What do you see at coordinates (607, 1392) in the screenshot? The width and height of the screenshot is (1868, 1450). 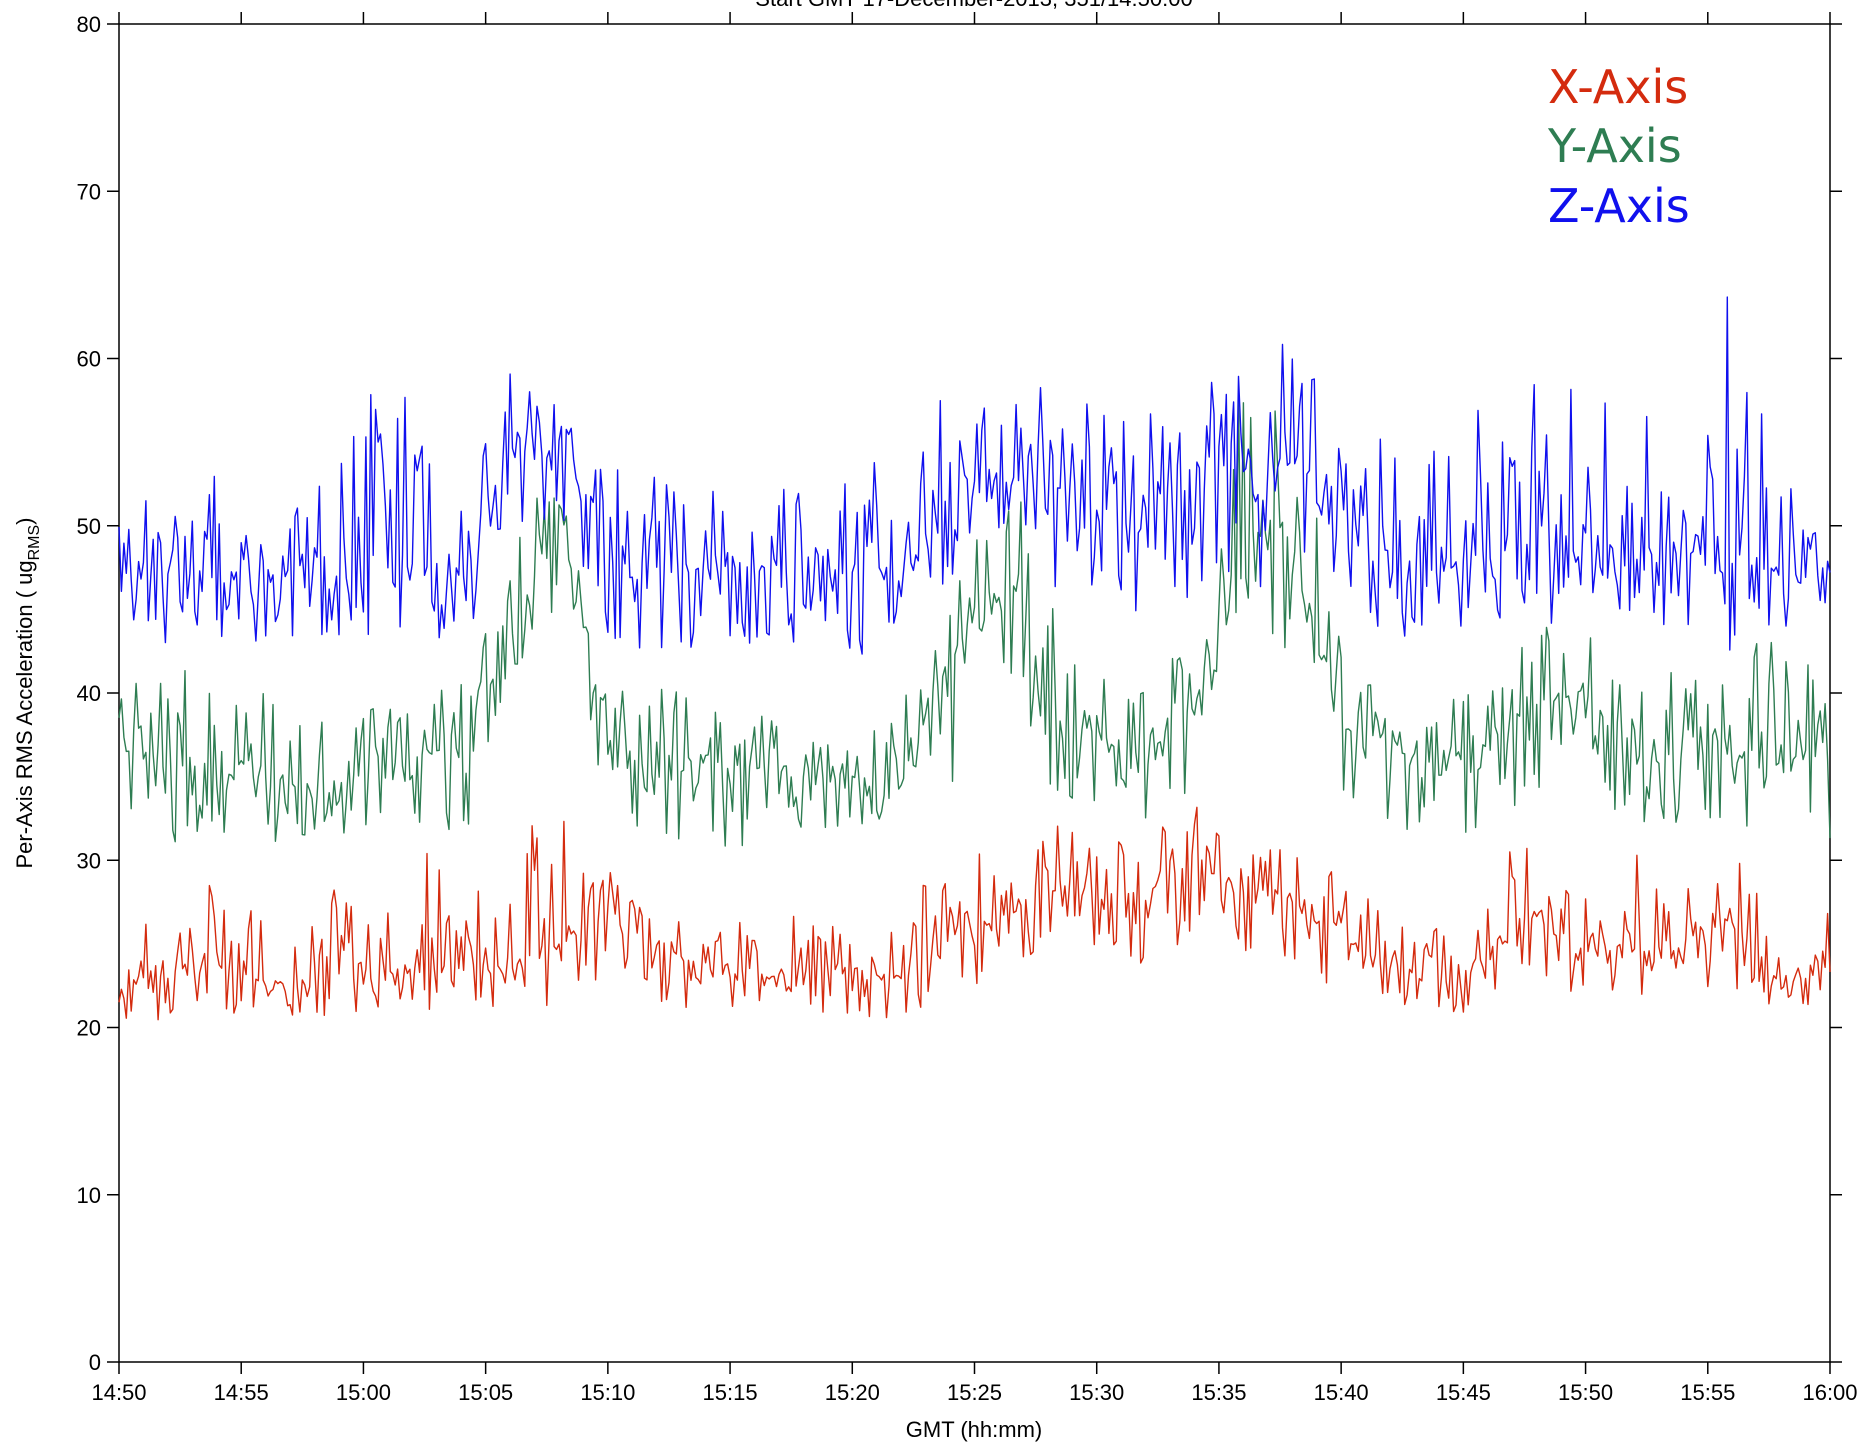 I see `x-tick-label: 15:10` at bounding box center [607, 1392].